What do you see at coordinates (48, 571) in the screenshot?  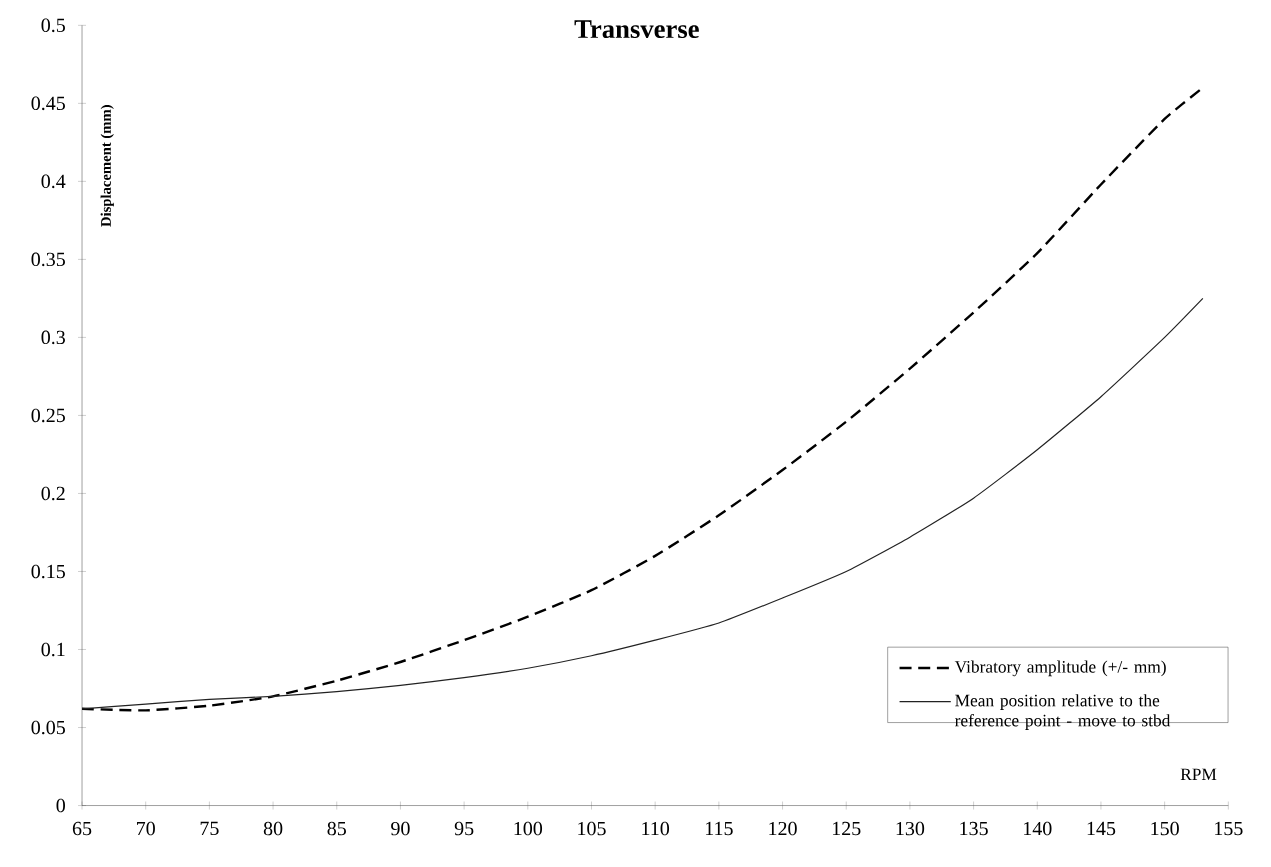 I see `y-tick-label: 0.15` at bounding box center [48, 571].